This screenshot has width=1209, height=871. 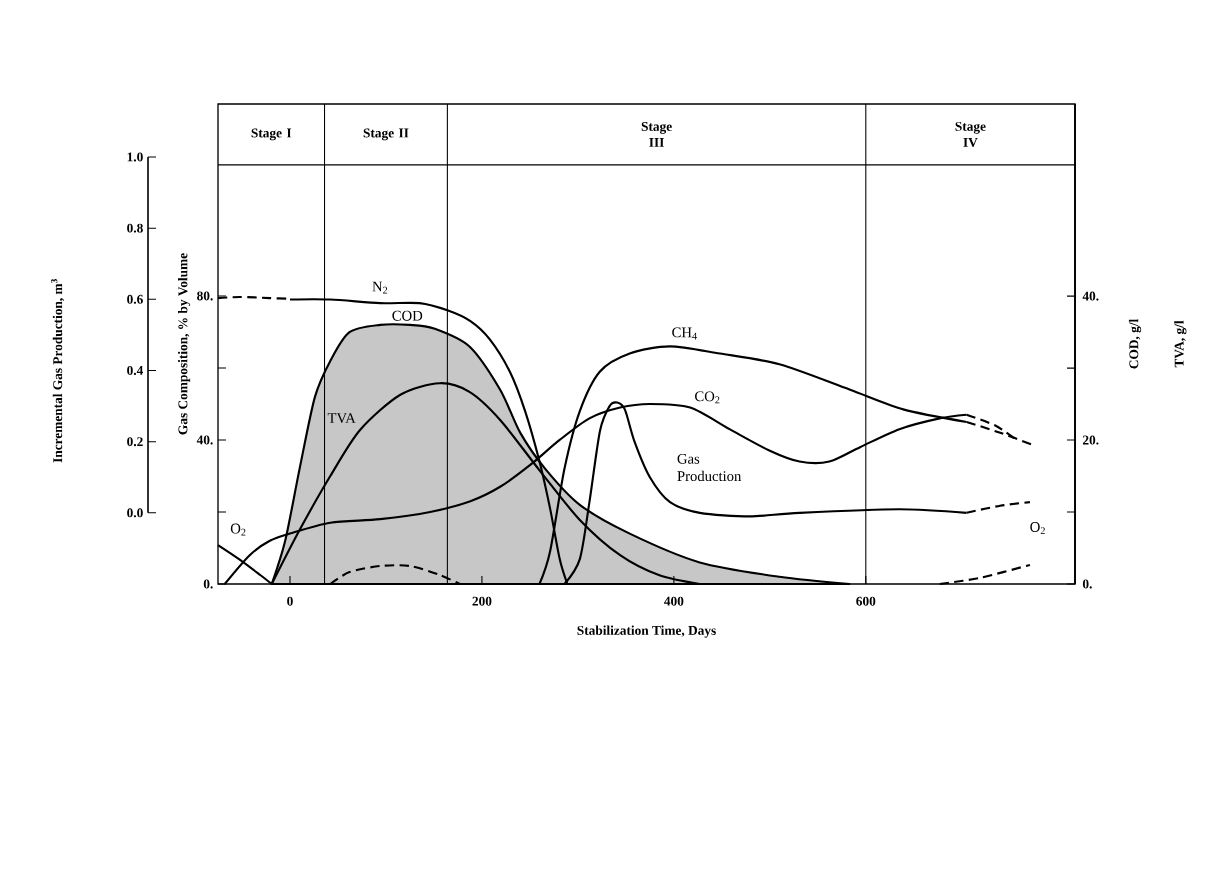 What do you see at coordinates (208, 584) in the screenshot?
I see `y-tick-label: 0.` at bounding box center [208, 584].